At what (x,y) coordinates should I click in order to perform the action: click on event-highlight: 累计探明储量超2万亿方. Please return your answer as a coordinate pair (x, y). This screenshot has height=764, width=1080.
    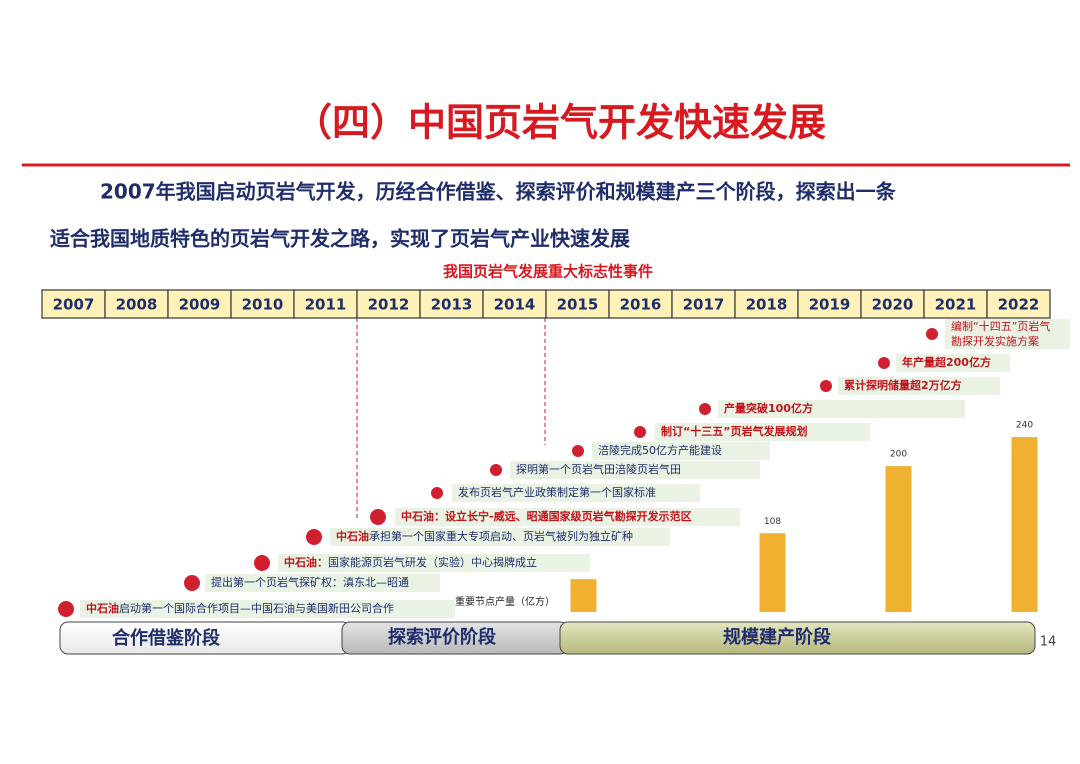
    Looking at the image, I should click on (903, 385).